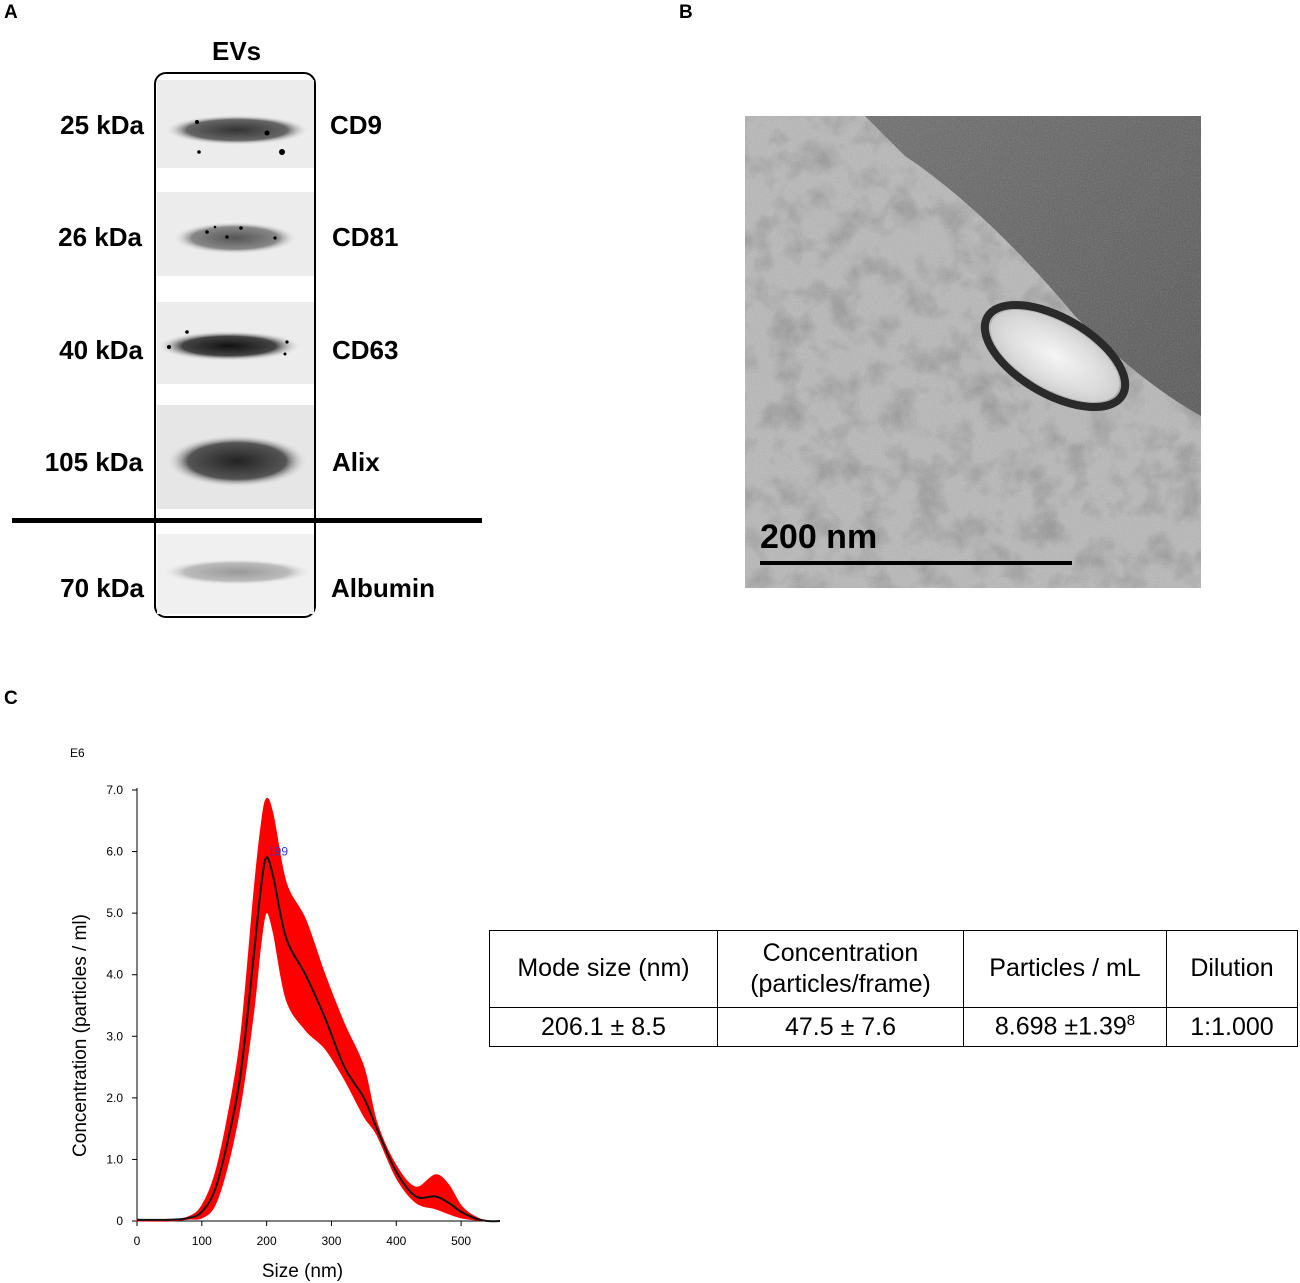  I want to click on table-header-dilution: Dilution, so click(1232, 969).